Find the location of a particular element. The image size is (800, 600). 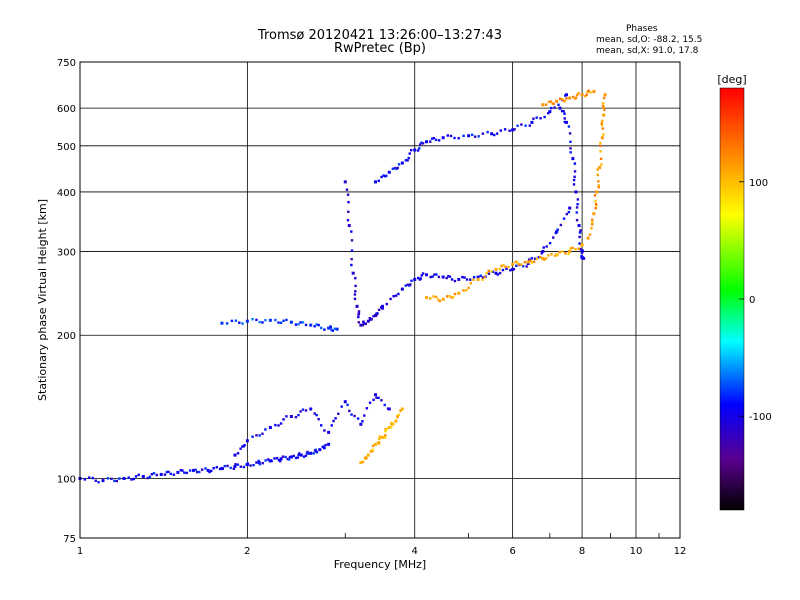

phases-heading: Phases is located at coordinates (642, 29).